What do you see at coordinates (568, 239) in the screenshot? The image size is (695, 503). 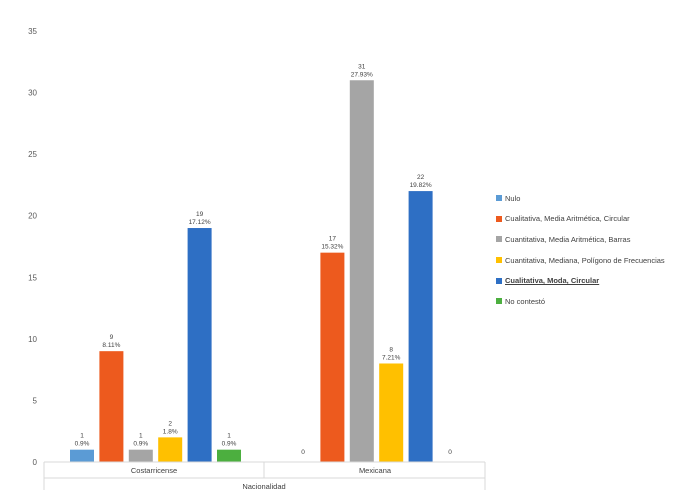 I see `legend-label: Cuantitativa, Media Aritmética, Barras` at bounding box center [568, 239].